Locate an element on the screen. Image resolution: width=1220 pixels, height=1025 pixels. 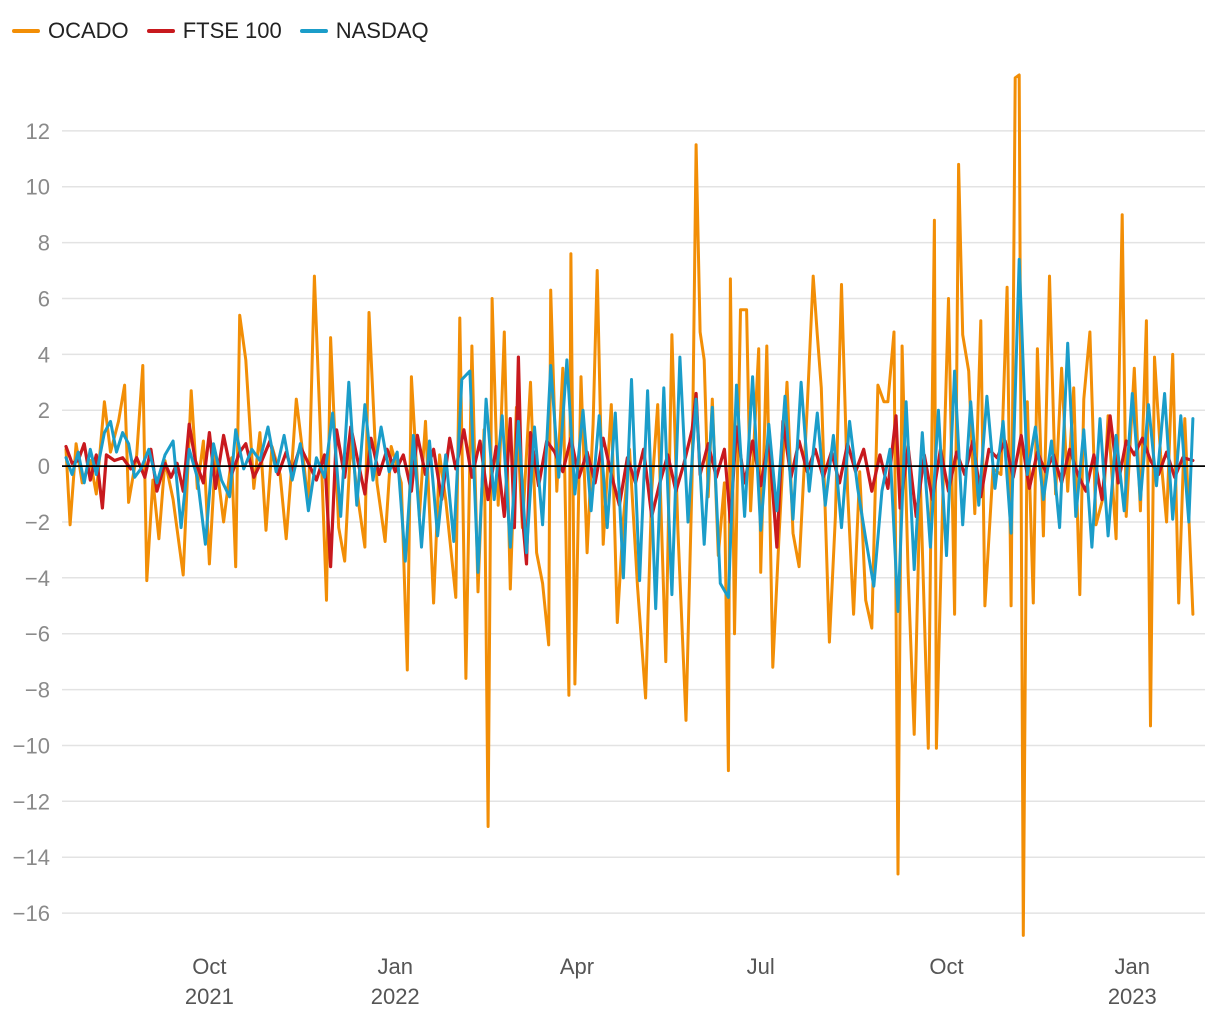
y-tick-label: −14 is located at coordinates (31, 857).